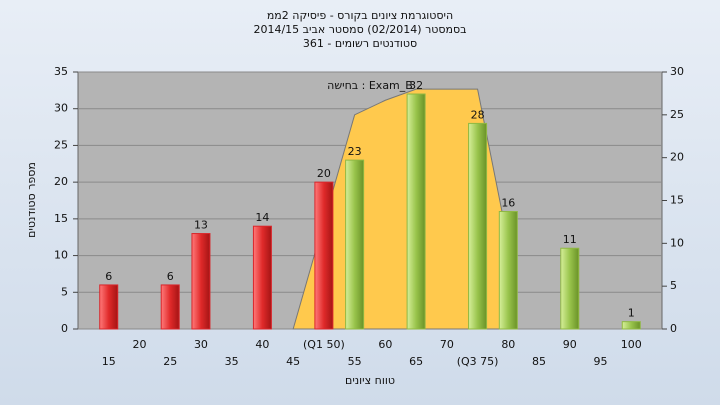 Image resolution: width=720 pixels, height=405 pixels. I want to click on x-tick-label: 90, so click(570, 344).